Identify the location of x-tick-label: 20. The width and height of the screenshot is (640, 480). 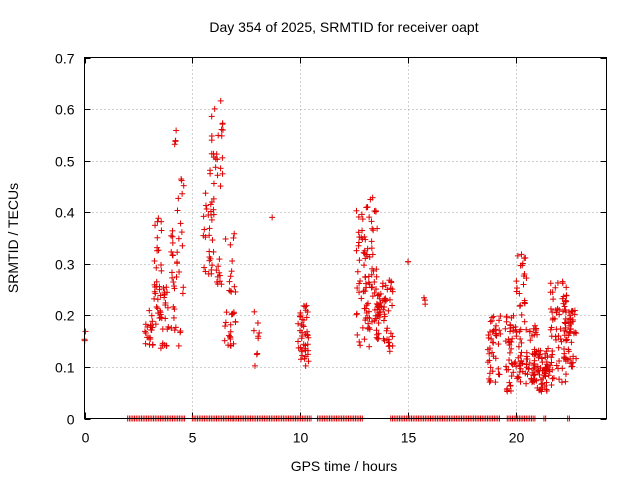
(517, 438).